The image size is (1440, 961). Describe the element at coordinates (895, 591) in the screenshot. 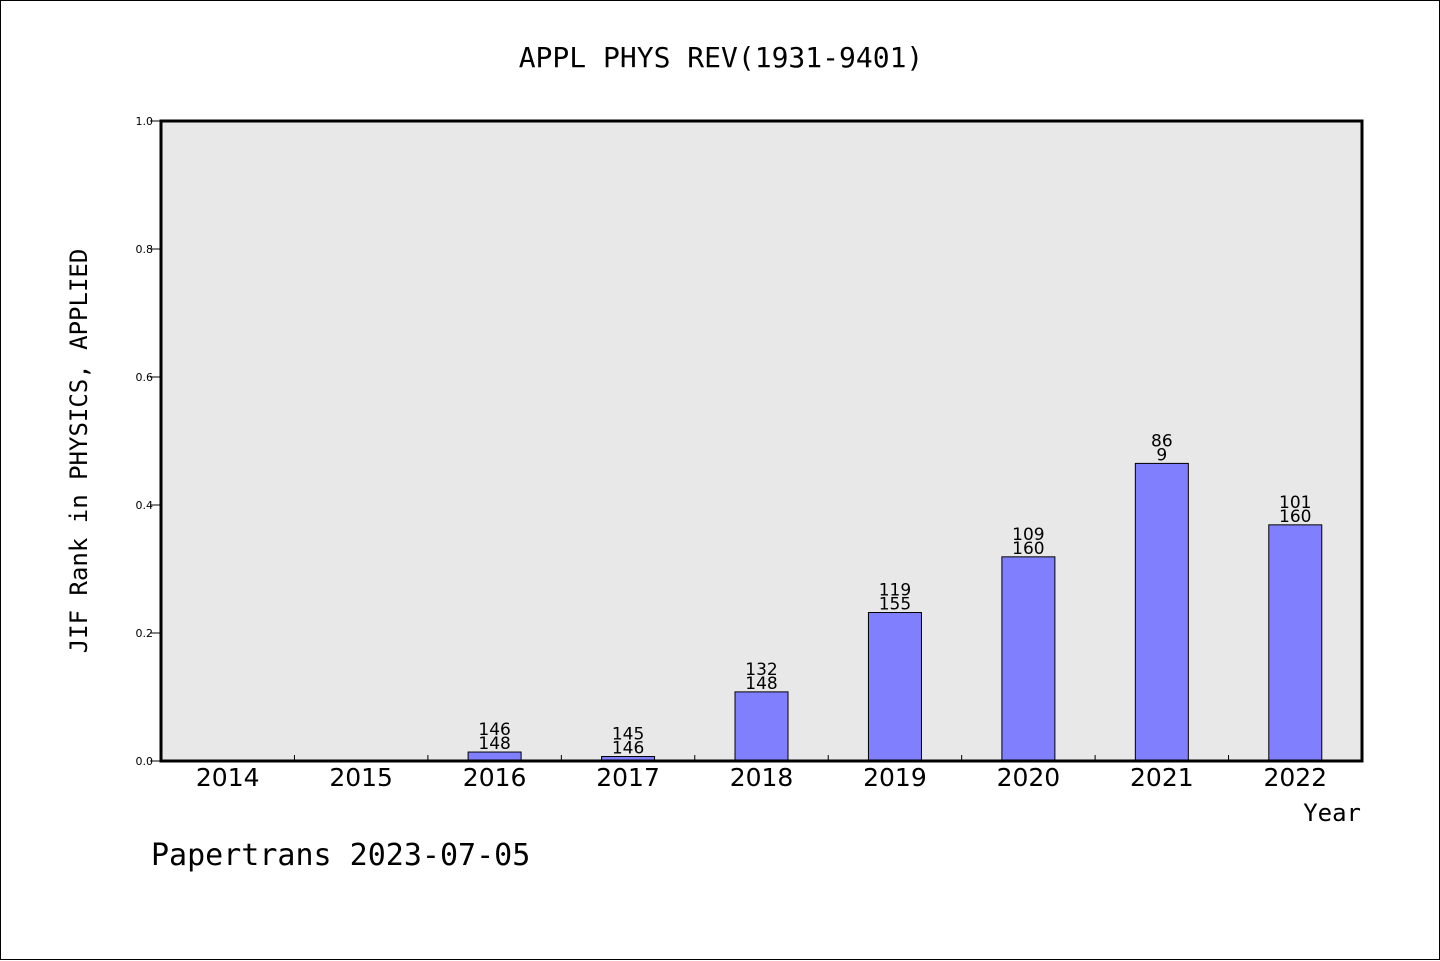

I see `bar-label-rank: 119` at that location.